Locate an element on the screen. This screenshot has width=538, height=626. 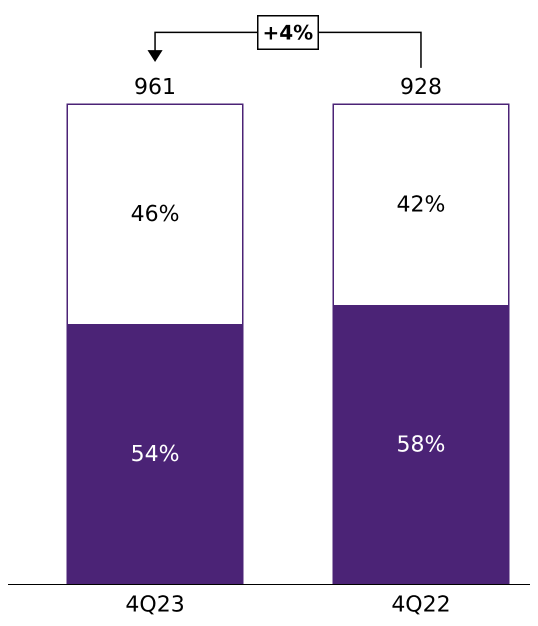
data-label: 58% is located at coordinates (421, 445).